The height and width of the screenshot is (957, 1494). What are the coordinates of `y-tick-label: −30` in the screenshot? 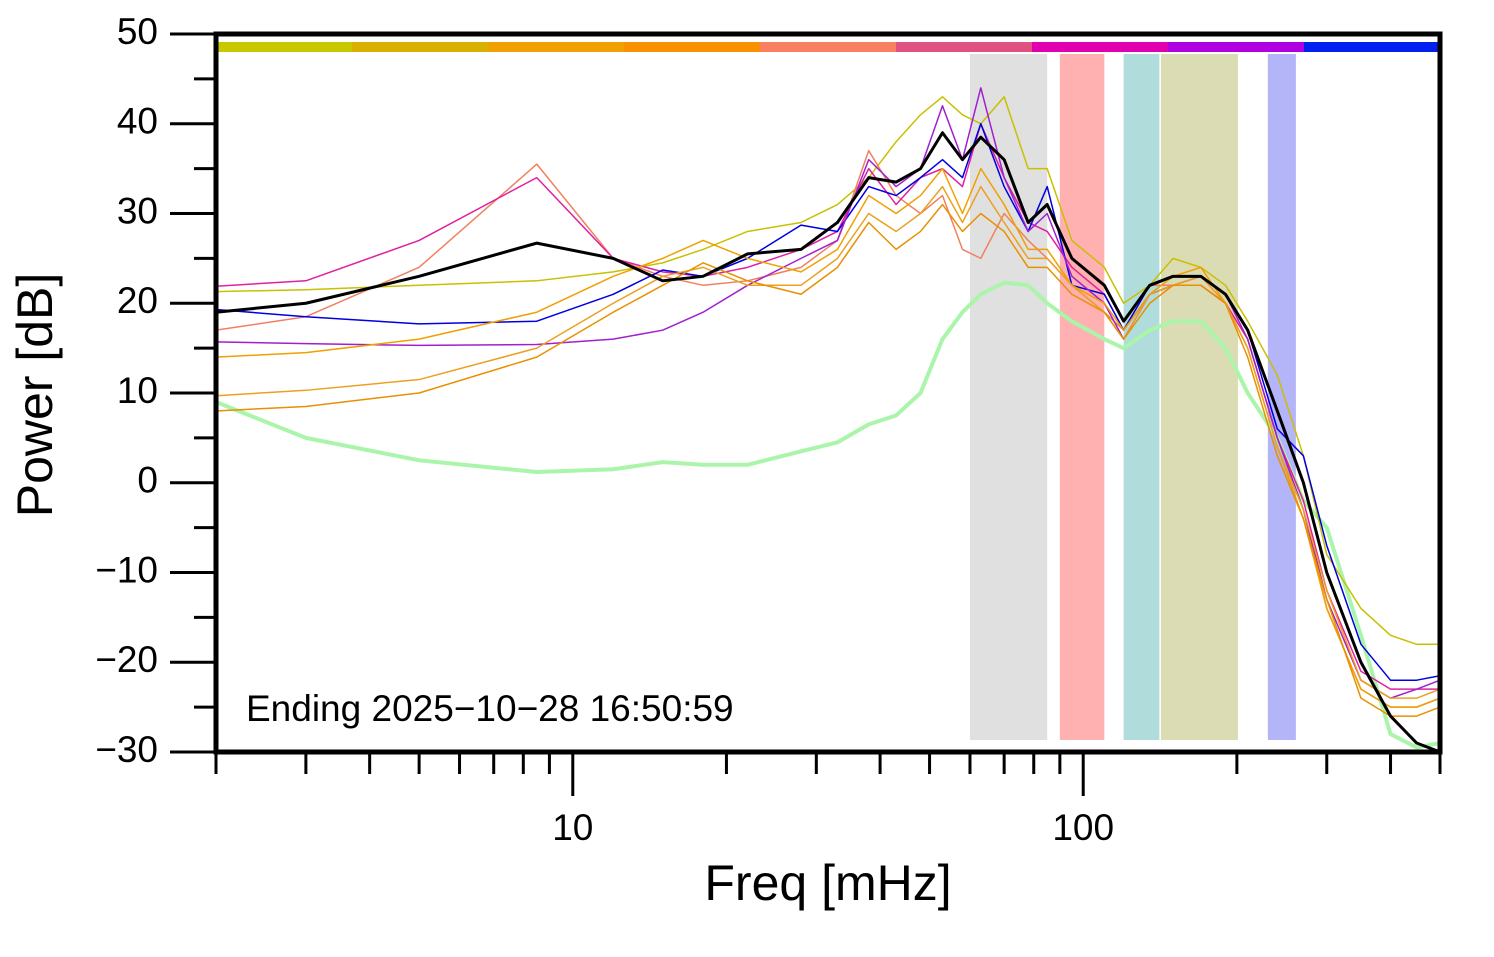 It's located at (126, 749).